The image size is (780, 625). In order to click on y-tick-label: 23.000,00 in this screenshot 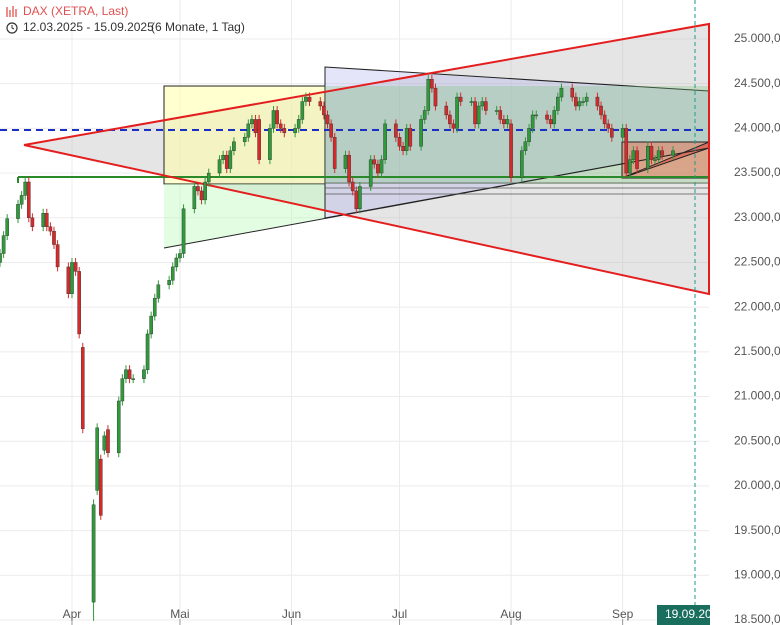, I will do `click(757, 217)`.